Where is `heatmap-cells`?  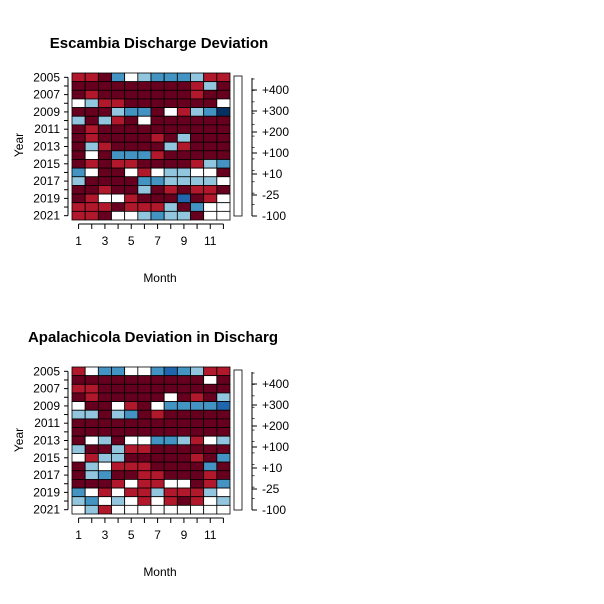
heatmap-cells is located at coordinates (151, 440).